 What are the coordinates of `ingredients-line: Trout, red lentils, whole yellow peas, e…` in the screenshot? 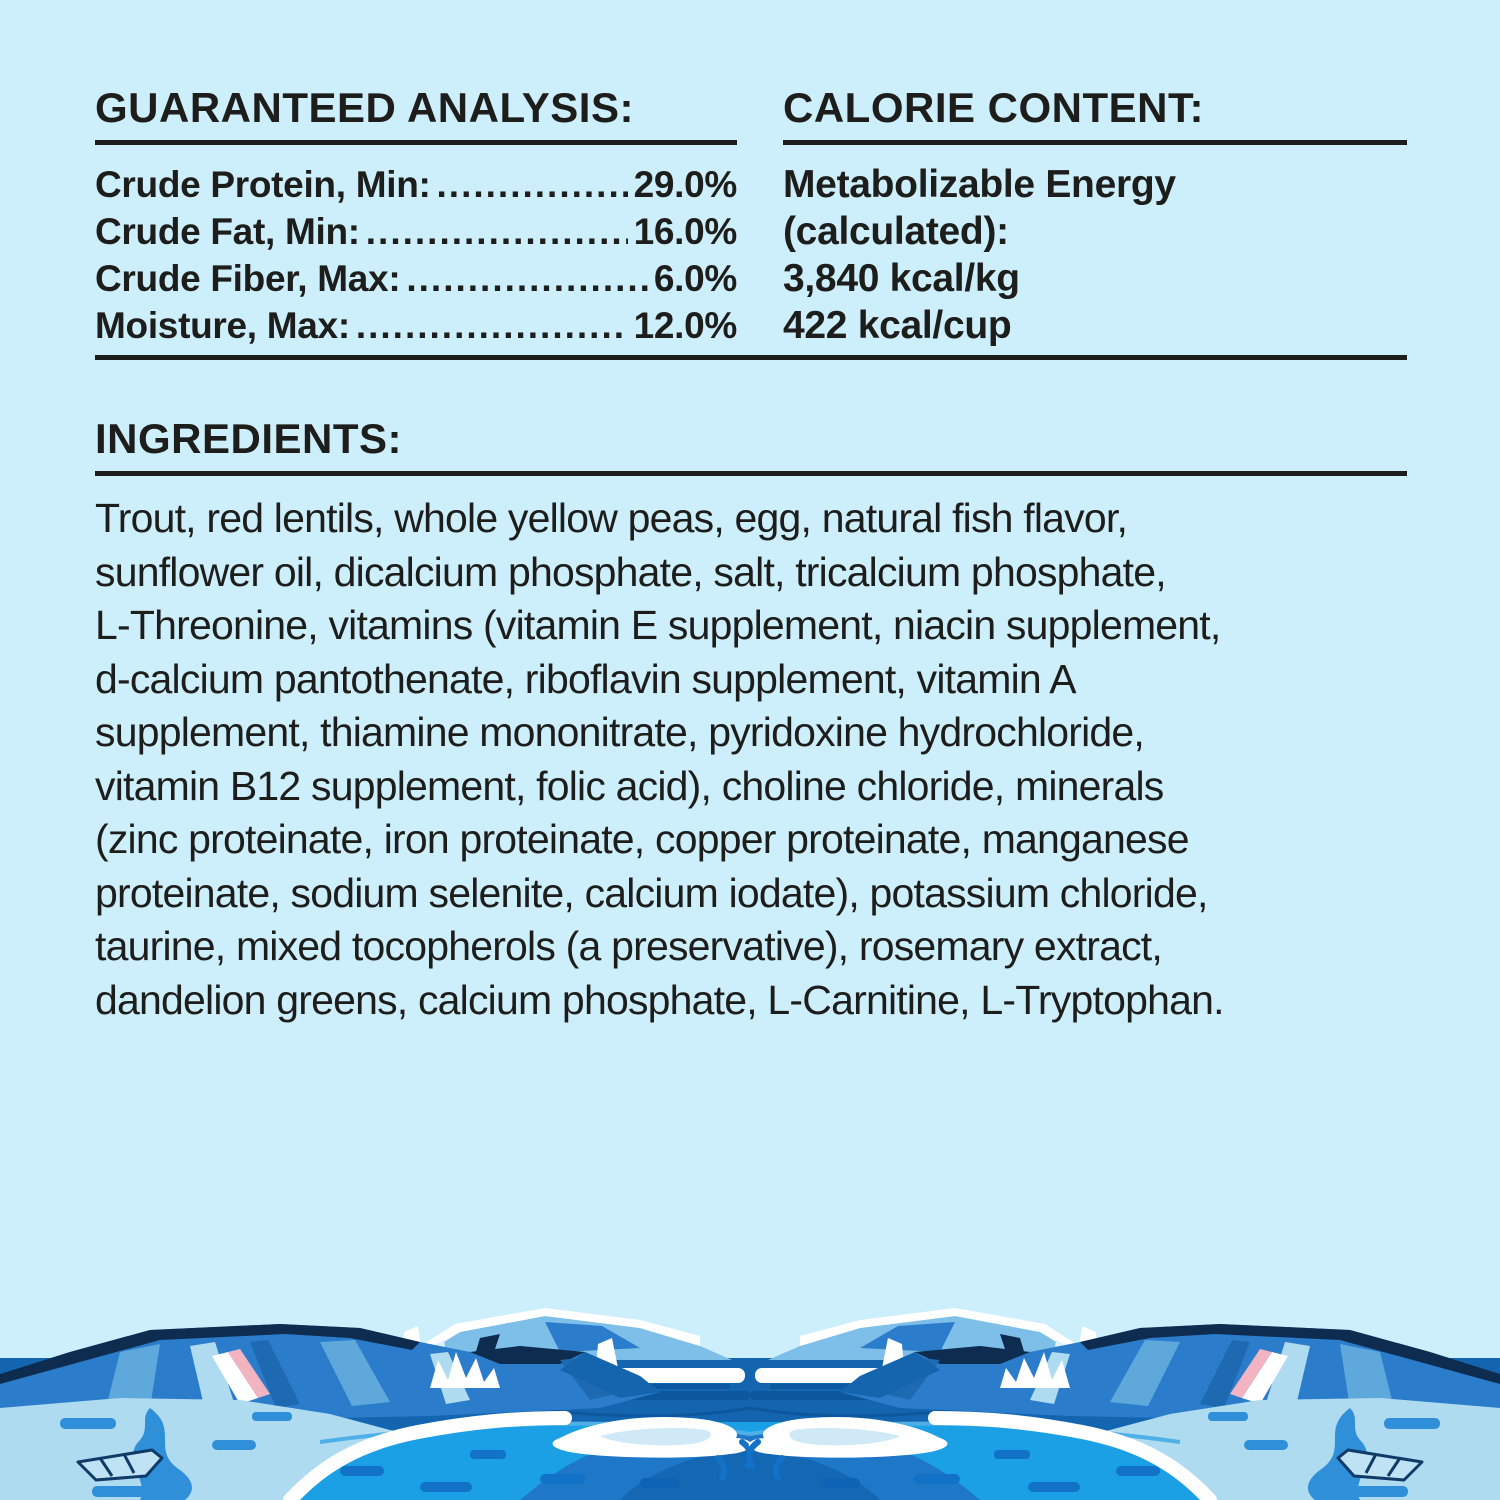 It's located at (611, 518).